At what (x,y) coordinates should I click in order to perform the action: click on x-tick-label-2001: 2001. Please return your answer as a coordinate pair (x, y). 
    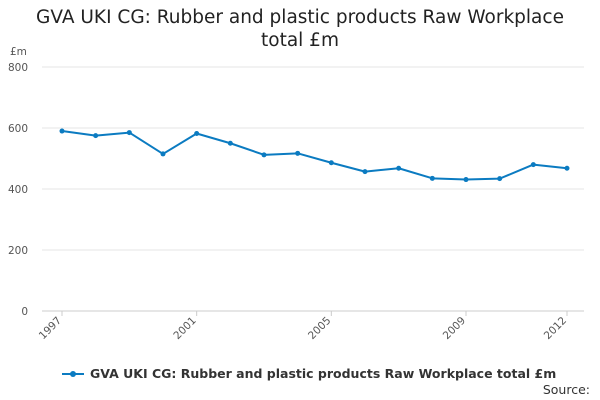
    Looking at the image, I should click on (184, 328).